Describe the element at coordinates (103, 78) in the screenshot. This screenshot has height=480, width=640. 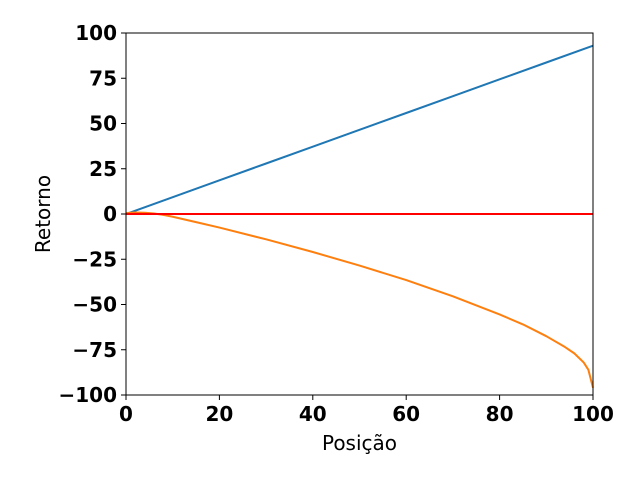
I see `y-tick-label: 75` at that location.